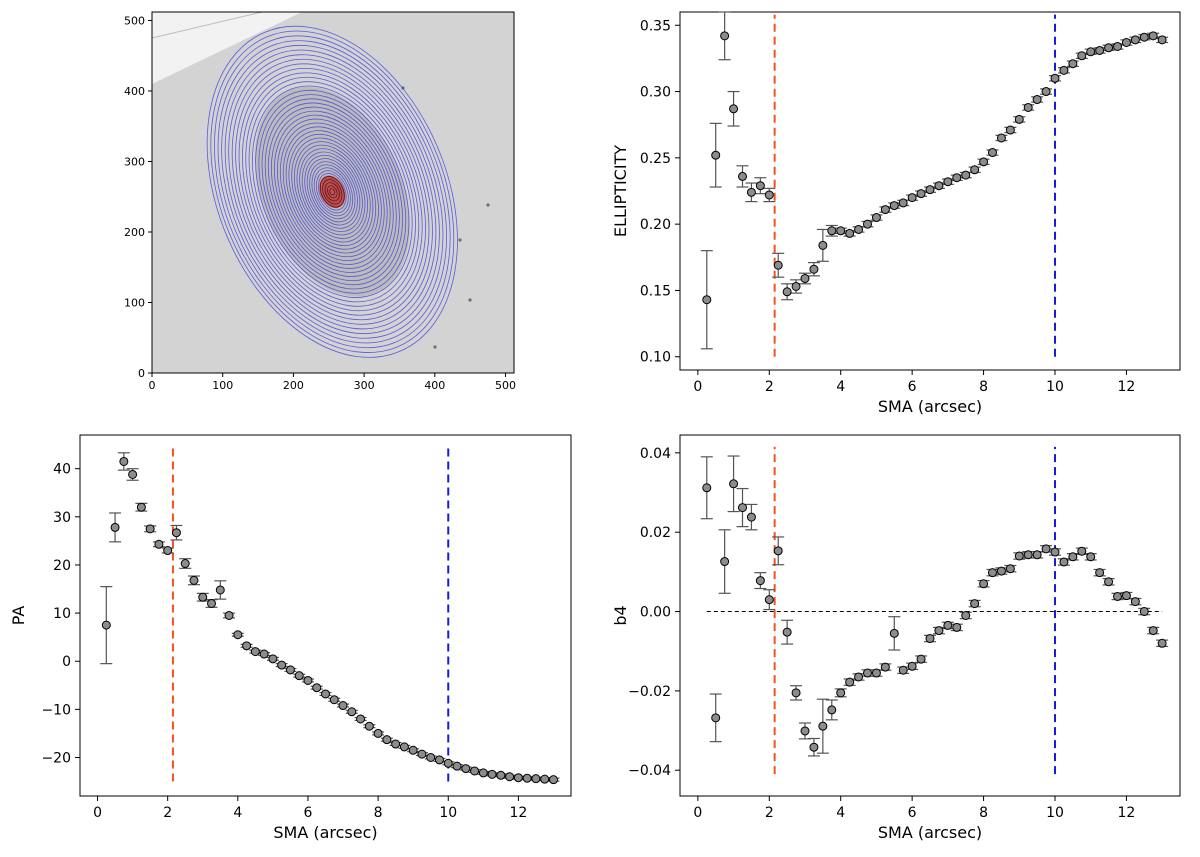  I want to click on y-tick-label: −10, so click(56, 710).